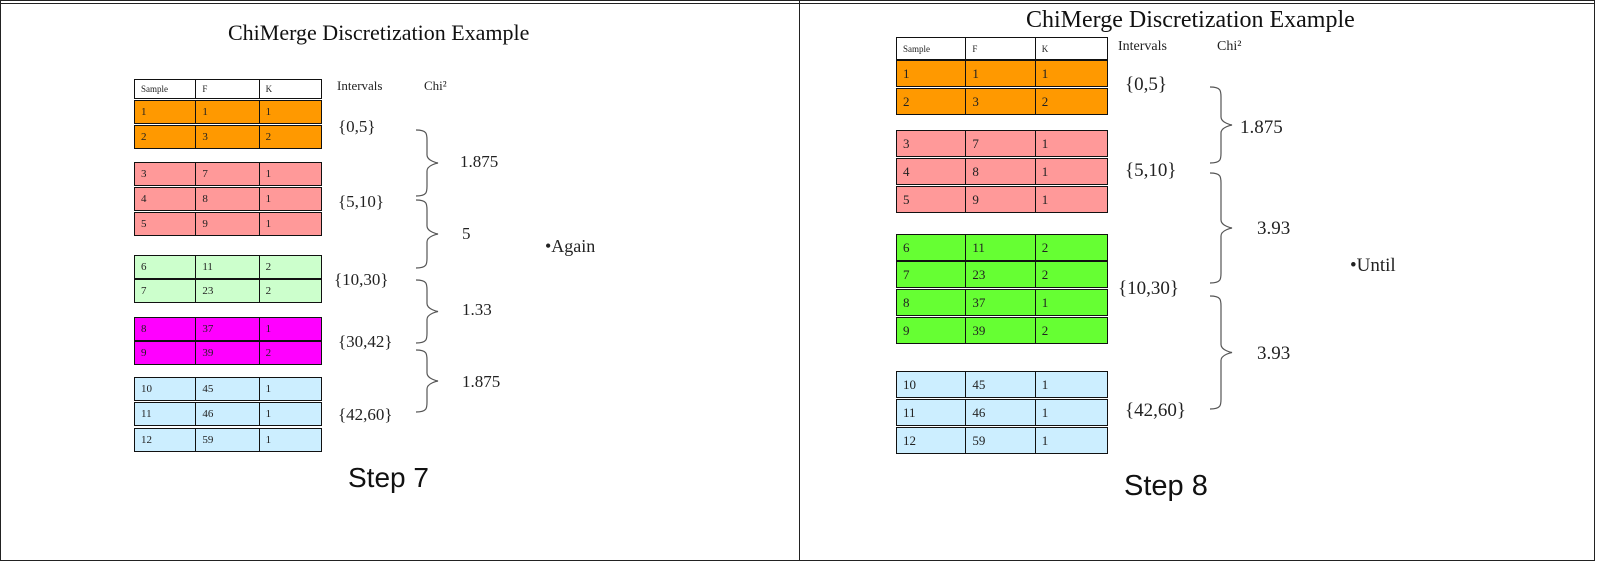 Image resolution: width=1597 pixels, height=563 pixels. I want to click on cell-sample: 12, so click(932, 440).